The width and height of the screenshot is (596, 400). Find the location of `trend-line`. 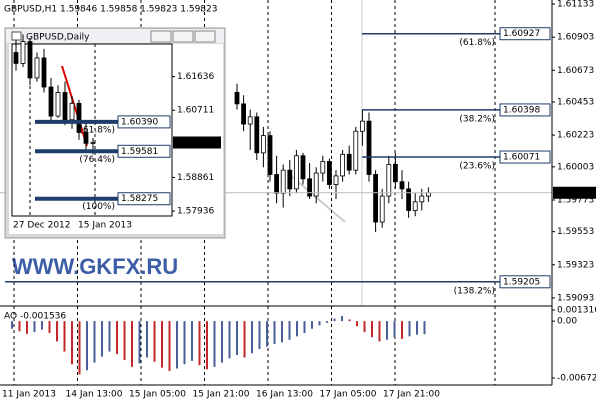

trend-line is located at coordinates (317, 198).